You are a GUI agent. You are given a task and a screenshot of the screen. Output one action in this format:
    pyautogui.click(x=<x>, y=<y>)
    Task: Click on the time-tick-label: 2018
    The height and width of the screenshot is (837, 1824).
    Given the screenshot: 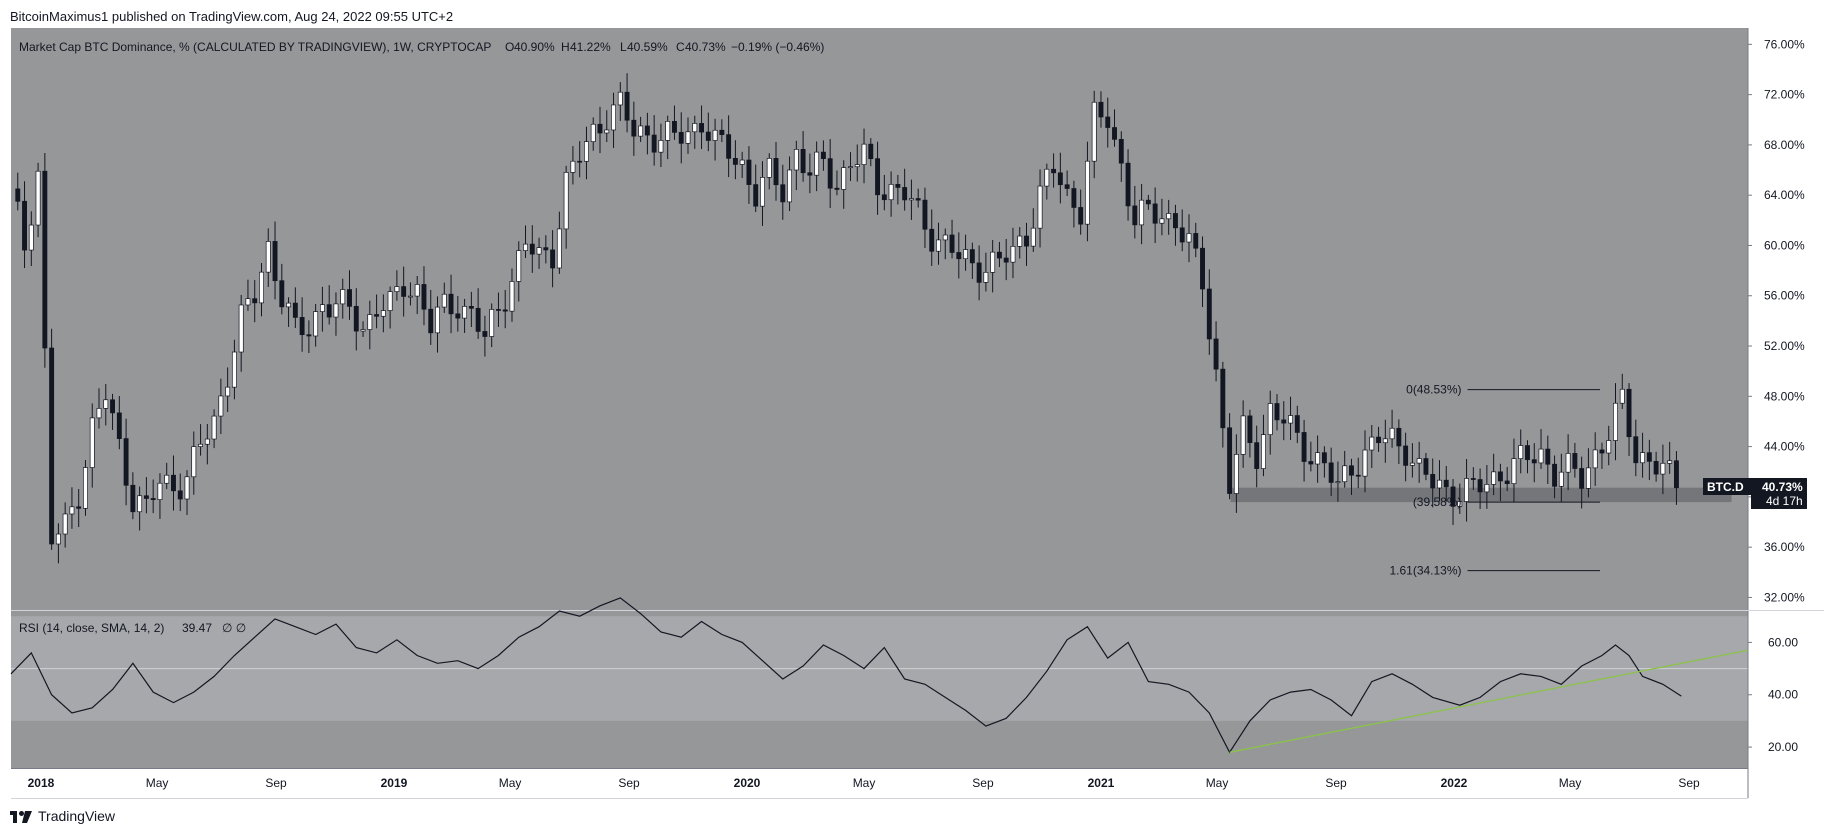 What is the action you would take?
    pyautogui.click(x=41, y=783)
    